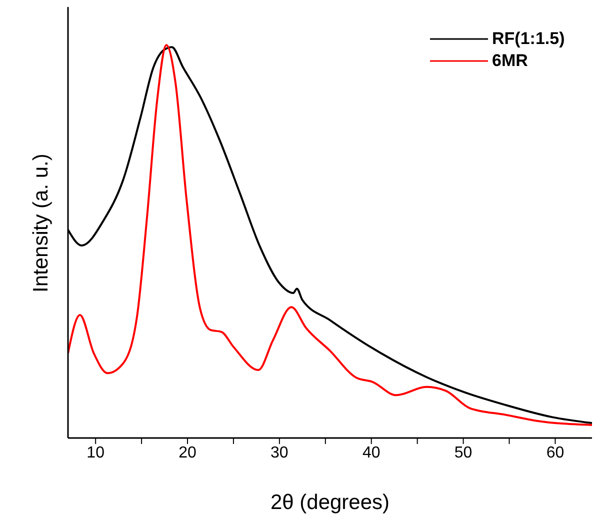 The image size is (595, 521). What do you see at coordinates (528, 39) in the screenshot?
I see `legend-label: RF(1:1.5)` at bounding box center [528, 39].